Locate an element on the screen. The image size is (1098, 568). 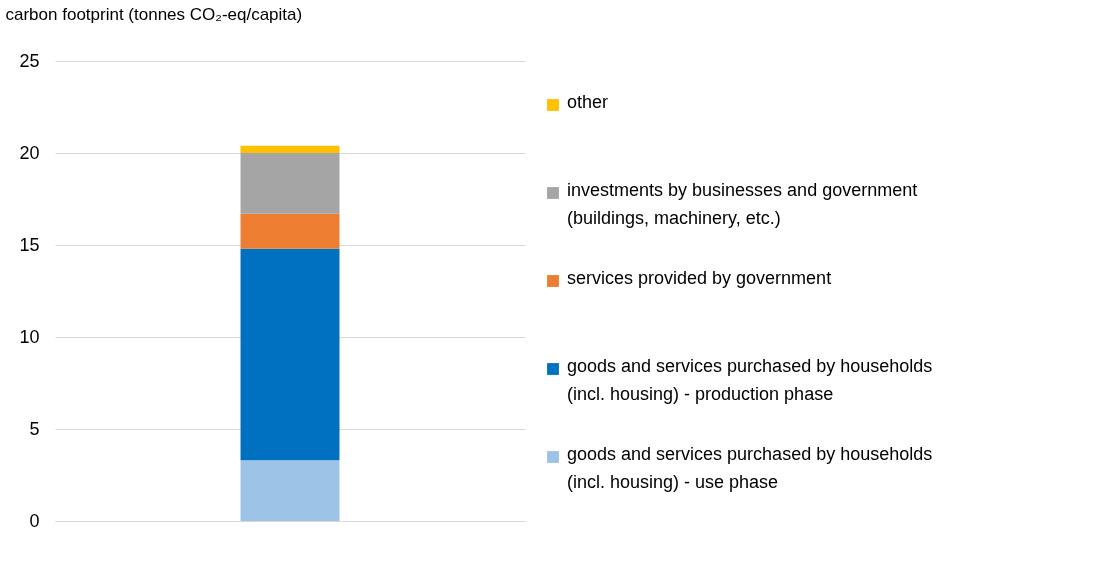
legend-label: other is located at coordinates (588, 102).